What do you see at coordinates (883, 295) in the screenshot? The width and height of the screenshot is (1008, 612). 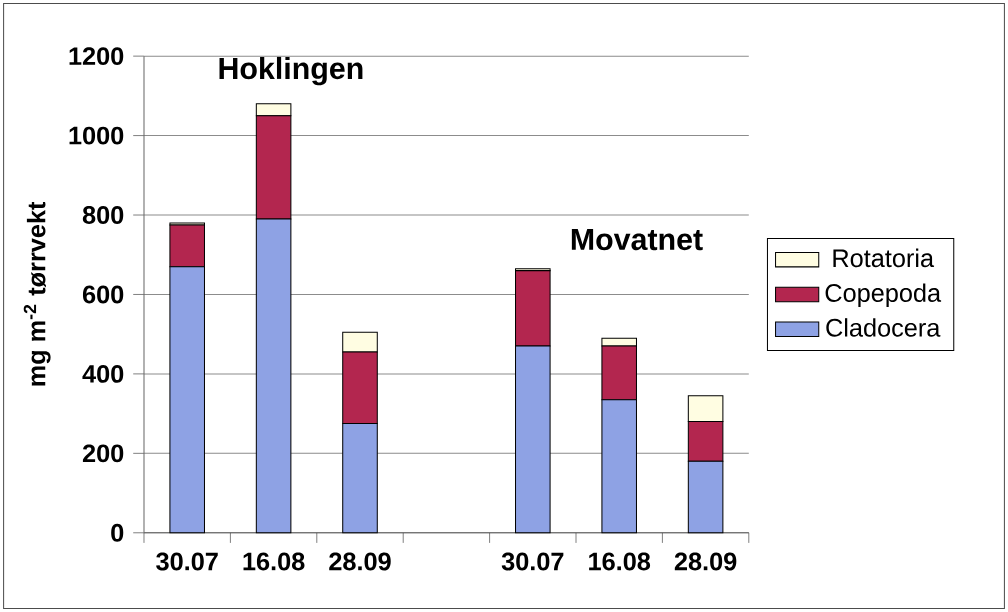 I see `legend-label: Copepoda` at bounding box center [883, 295].